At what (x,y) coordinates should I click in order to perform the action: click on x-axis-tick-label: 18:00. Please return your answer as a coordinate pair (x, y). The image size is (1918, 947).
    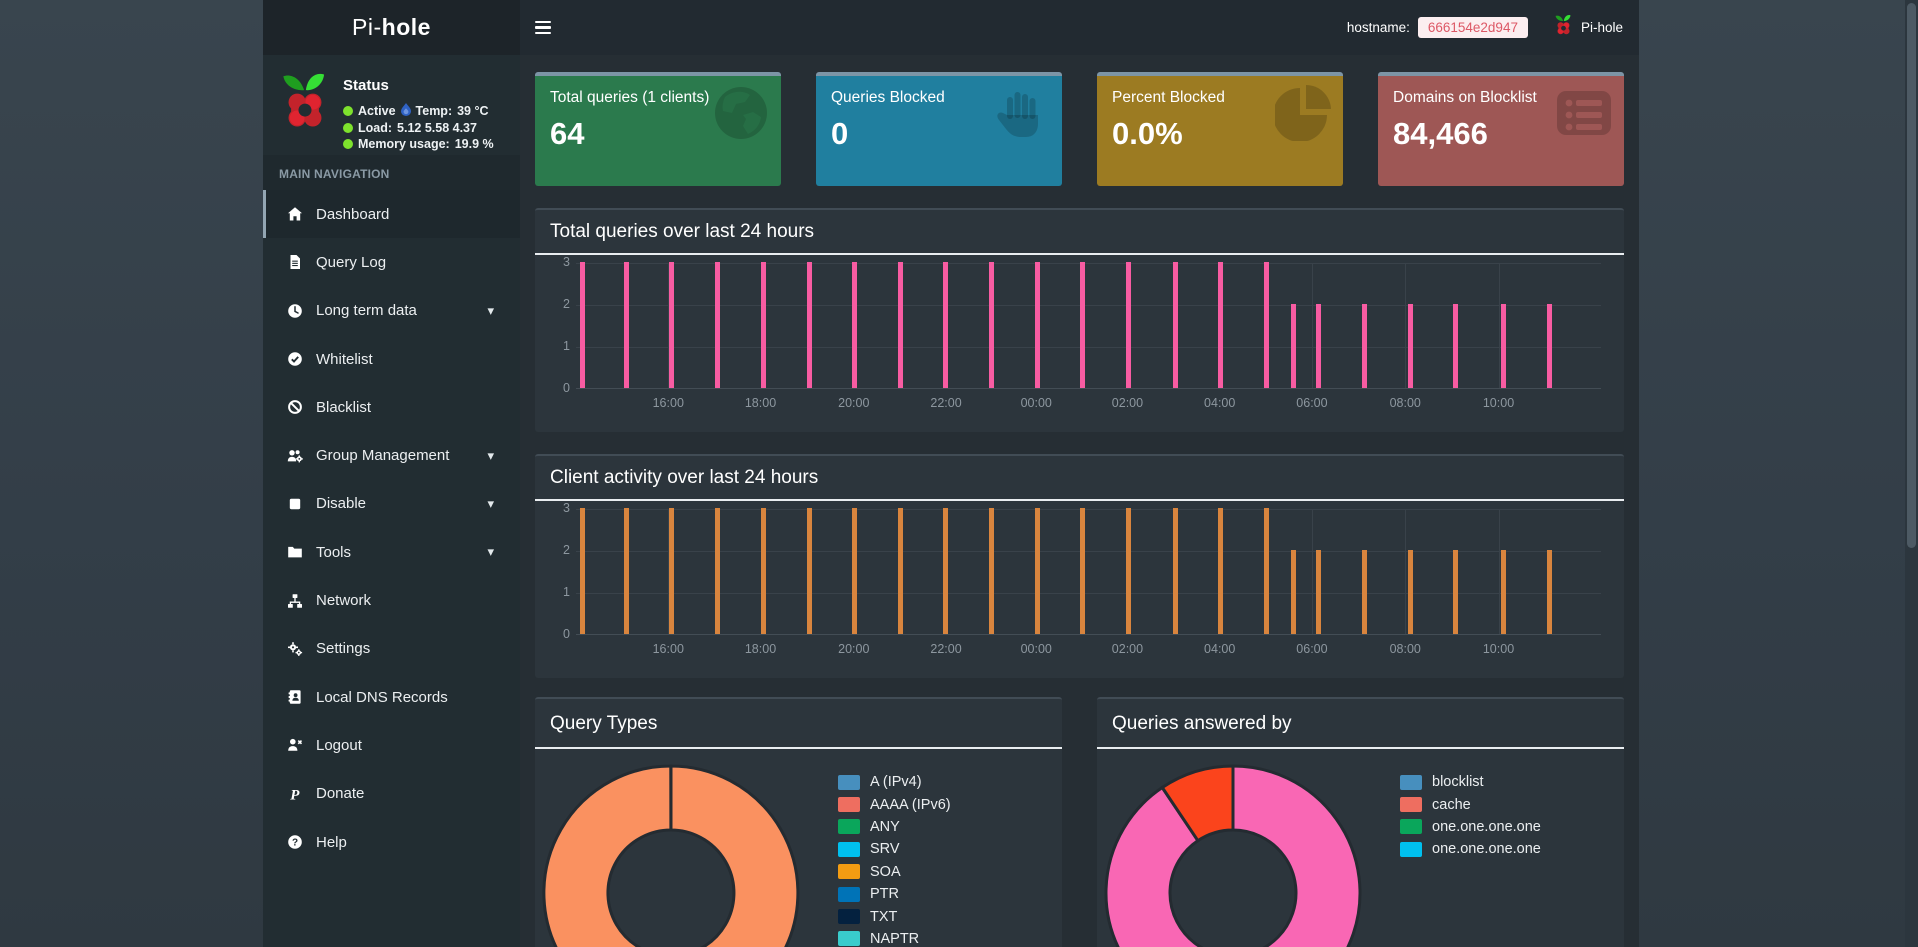
    Looking at the image, I should click on (760, 403).